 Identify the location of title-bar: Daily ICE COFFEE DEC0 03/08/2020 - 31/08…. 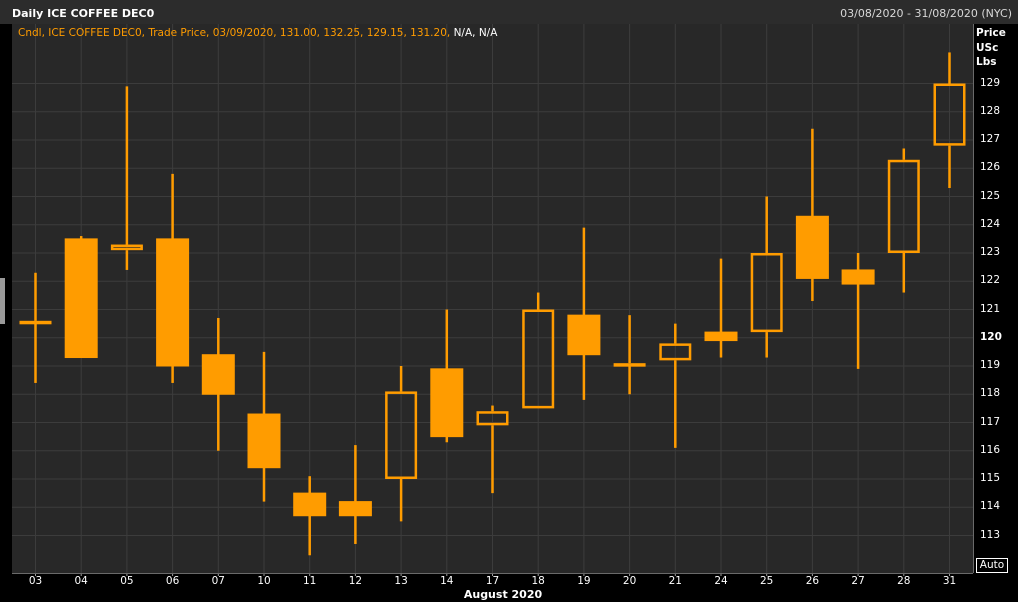
(509, 12).